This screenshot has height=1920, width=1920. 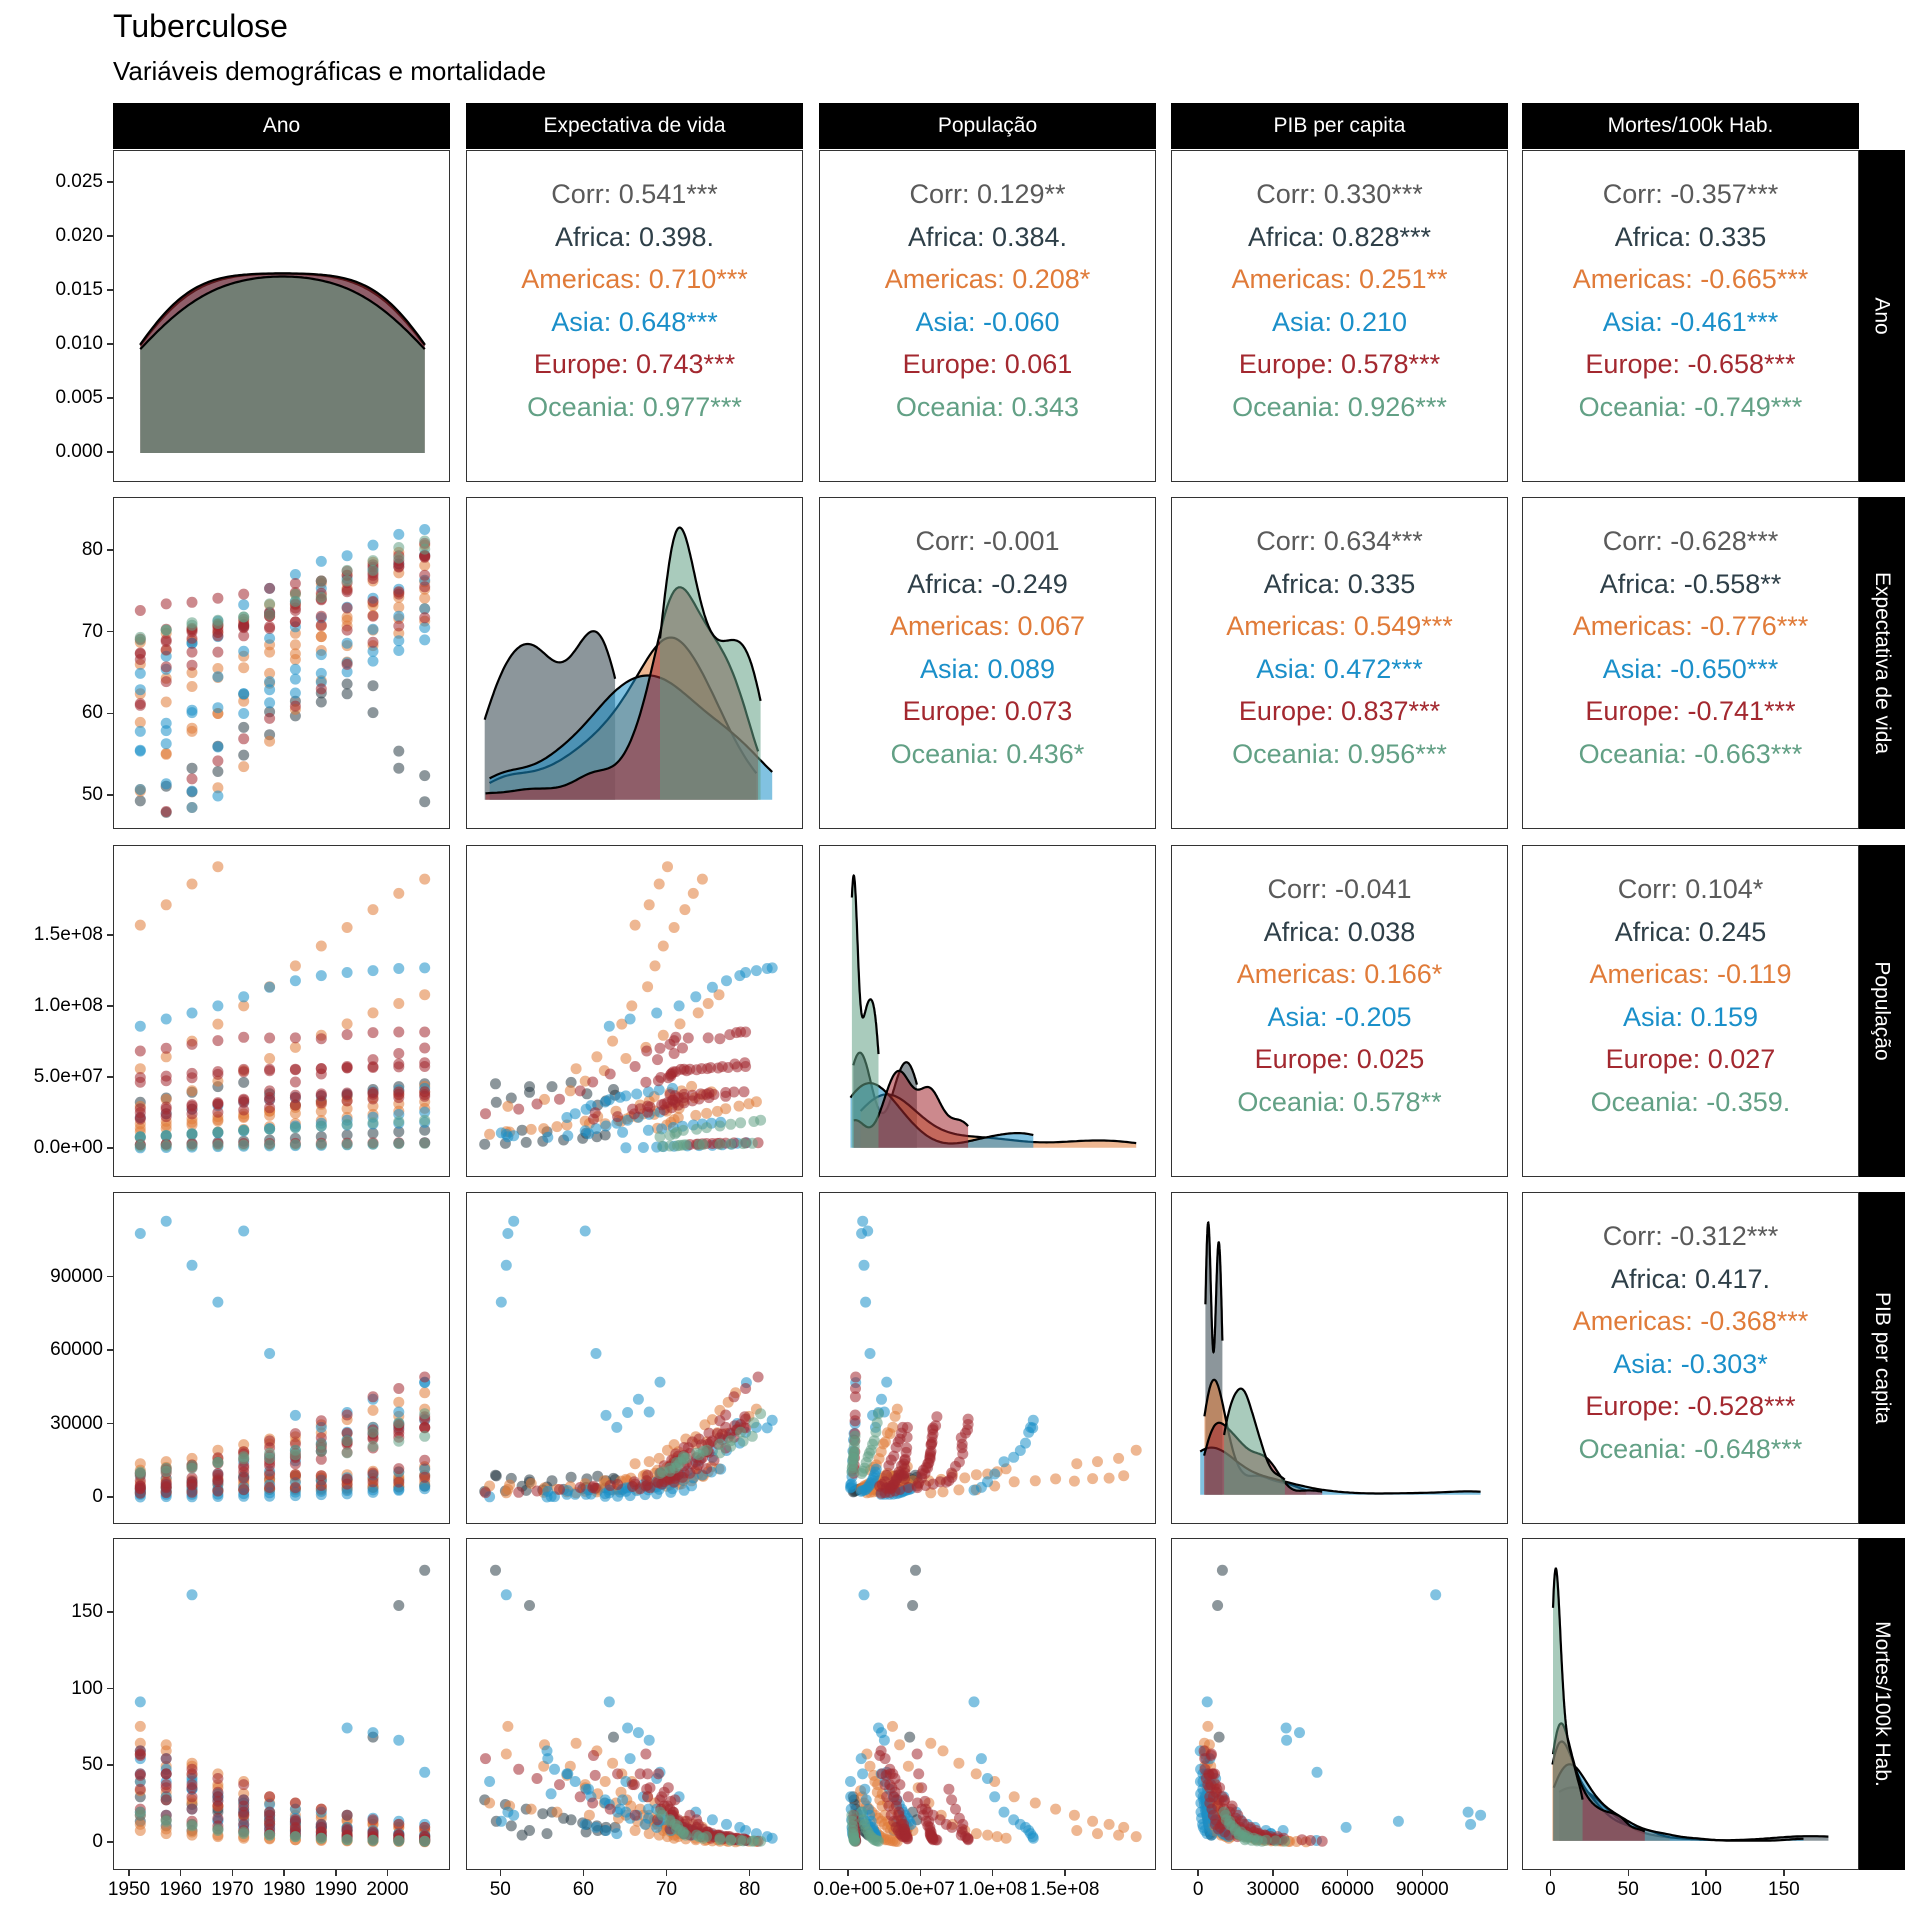 I want to click on group-correlation: Oceania: 0.926***, so click(x=1339, y=406).